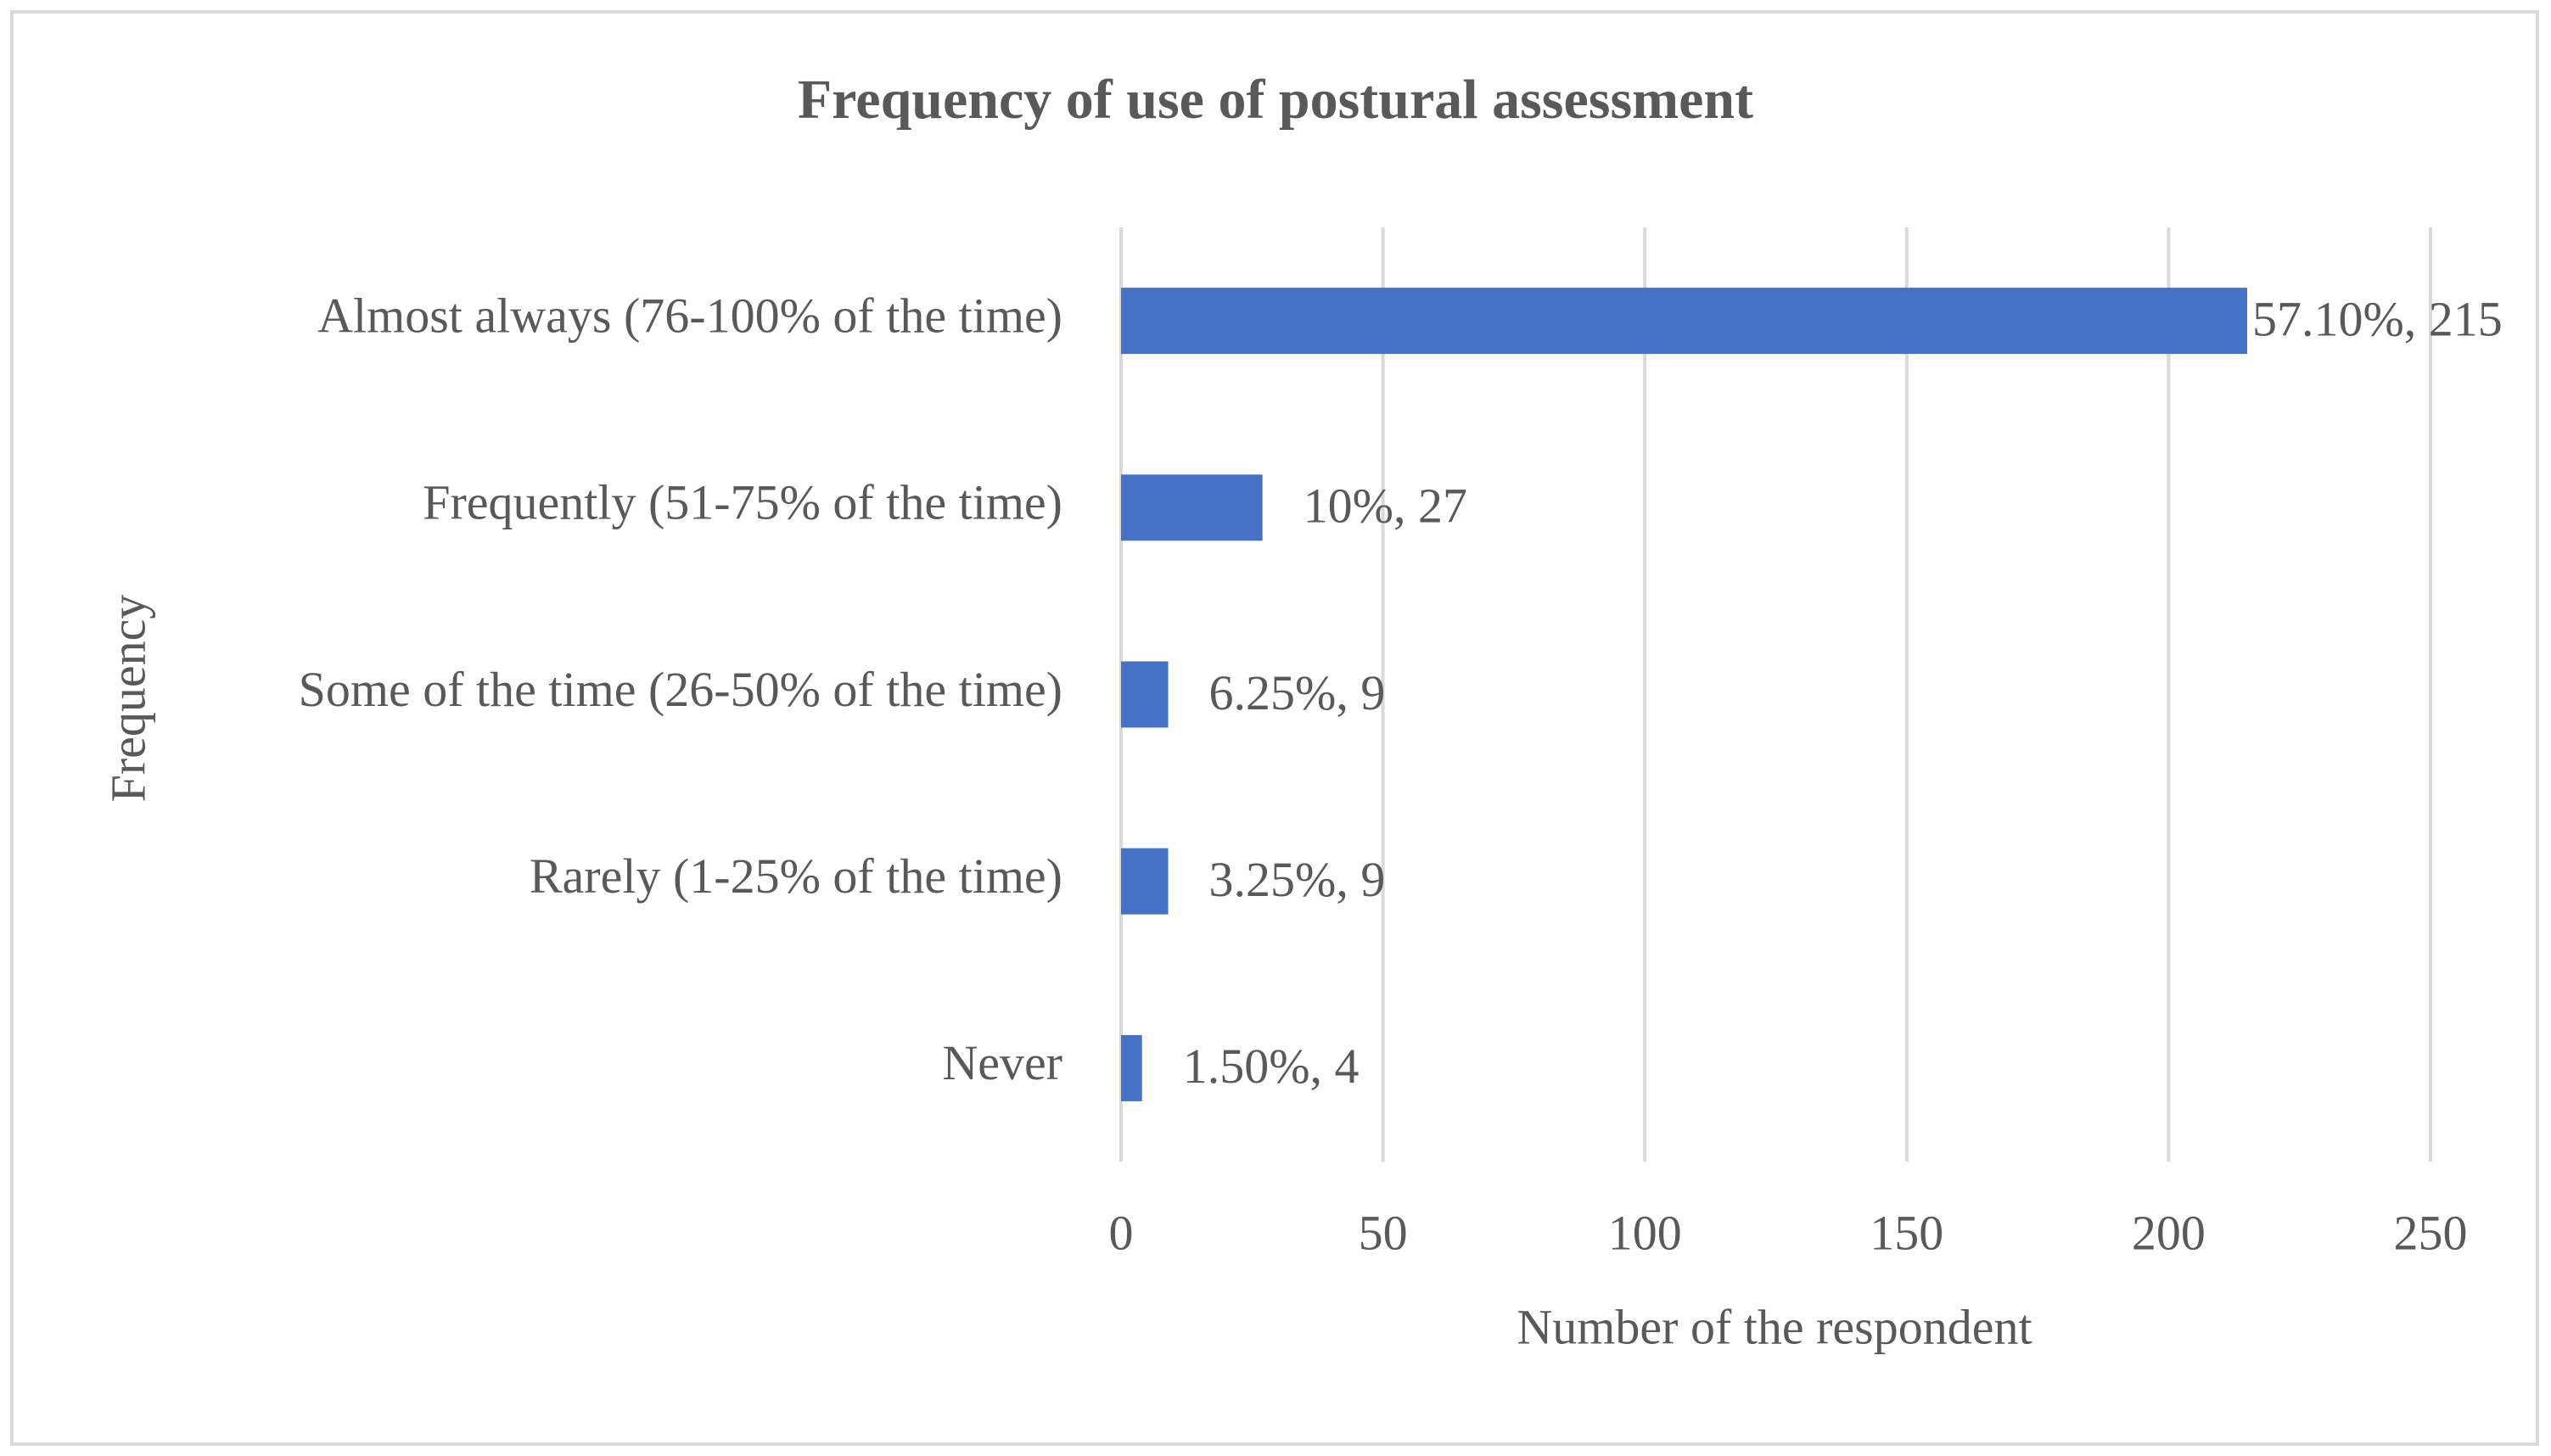 Image resolution: width=2551 pixels, height=1456 pixels. What do you see at coordinates (1297, 880) in the screenshot?
I see `value-label: 3.25%, 9` at bounding box center [1297, 880].